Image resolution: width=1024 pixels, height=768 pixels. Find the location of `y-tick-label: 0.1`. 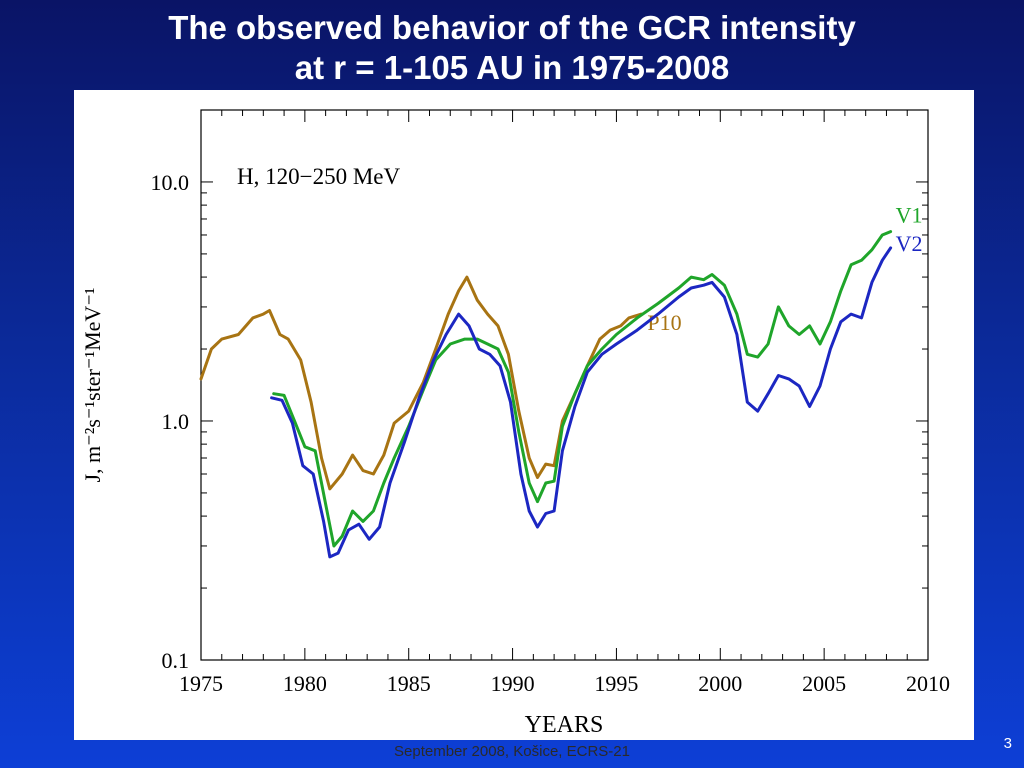

y-tick-label: 0.1 is located at coordinates (176, 660).